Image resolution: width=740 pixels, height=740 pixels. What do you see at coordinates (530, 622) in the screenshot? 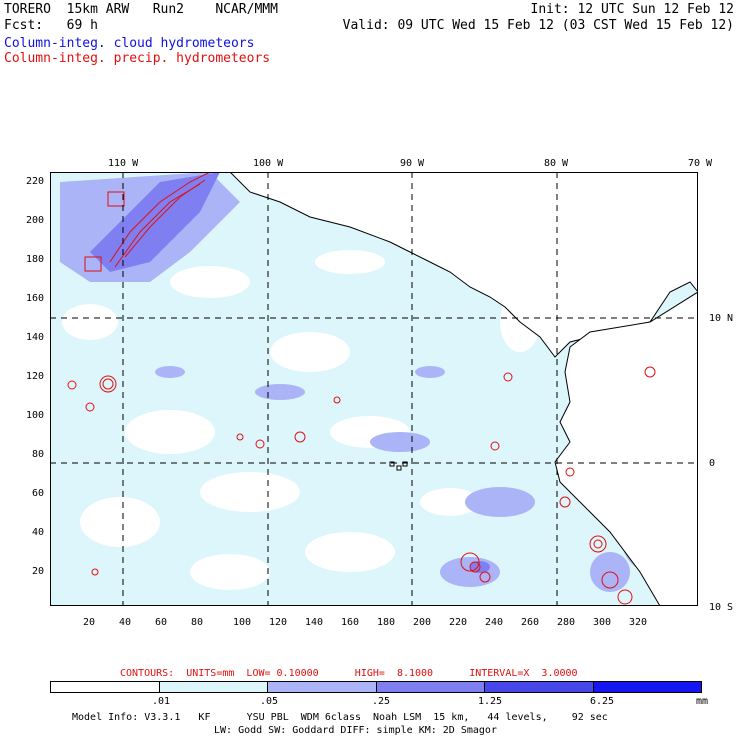
I see `x-tick-label: 260` at bounding box center [530, 622].